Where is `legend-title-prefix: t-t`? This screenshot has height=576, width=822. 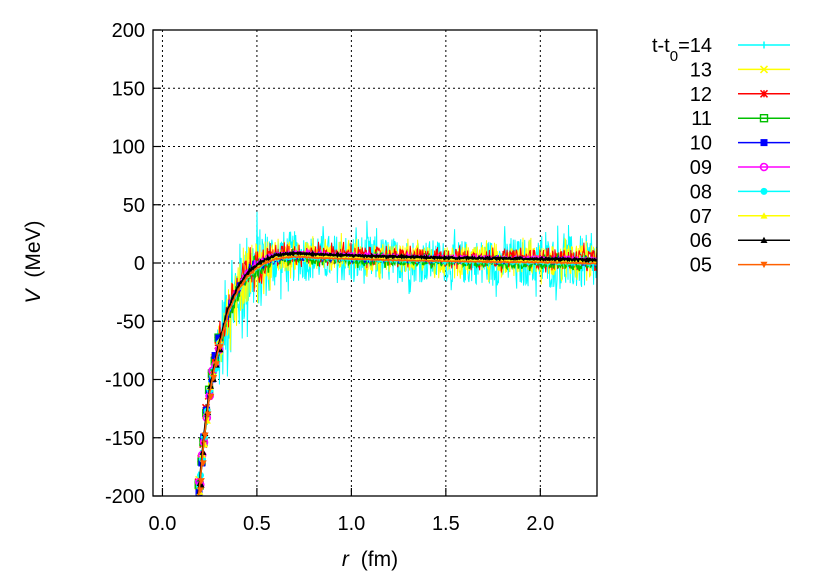 legend-title-prefix: t-t is located at coordinates (661, 46).